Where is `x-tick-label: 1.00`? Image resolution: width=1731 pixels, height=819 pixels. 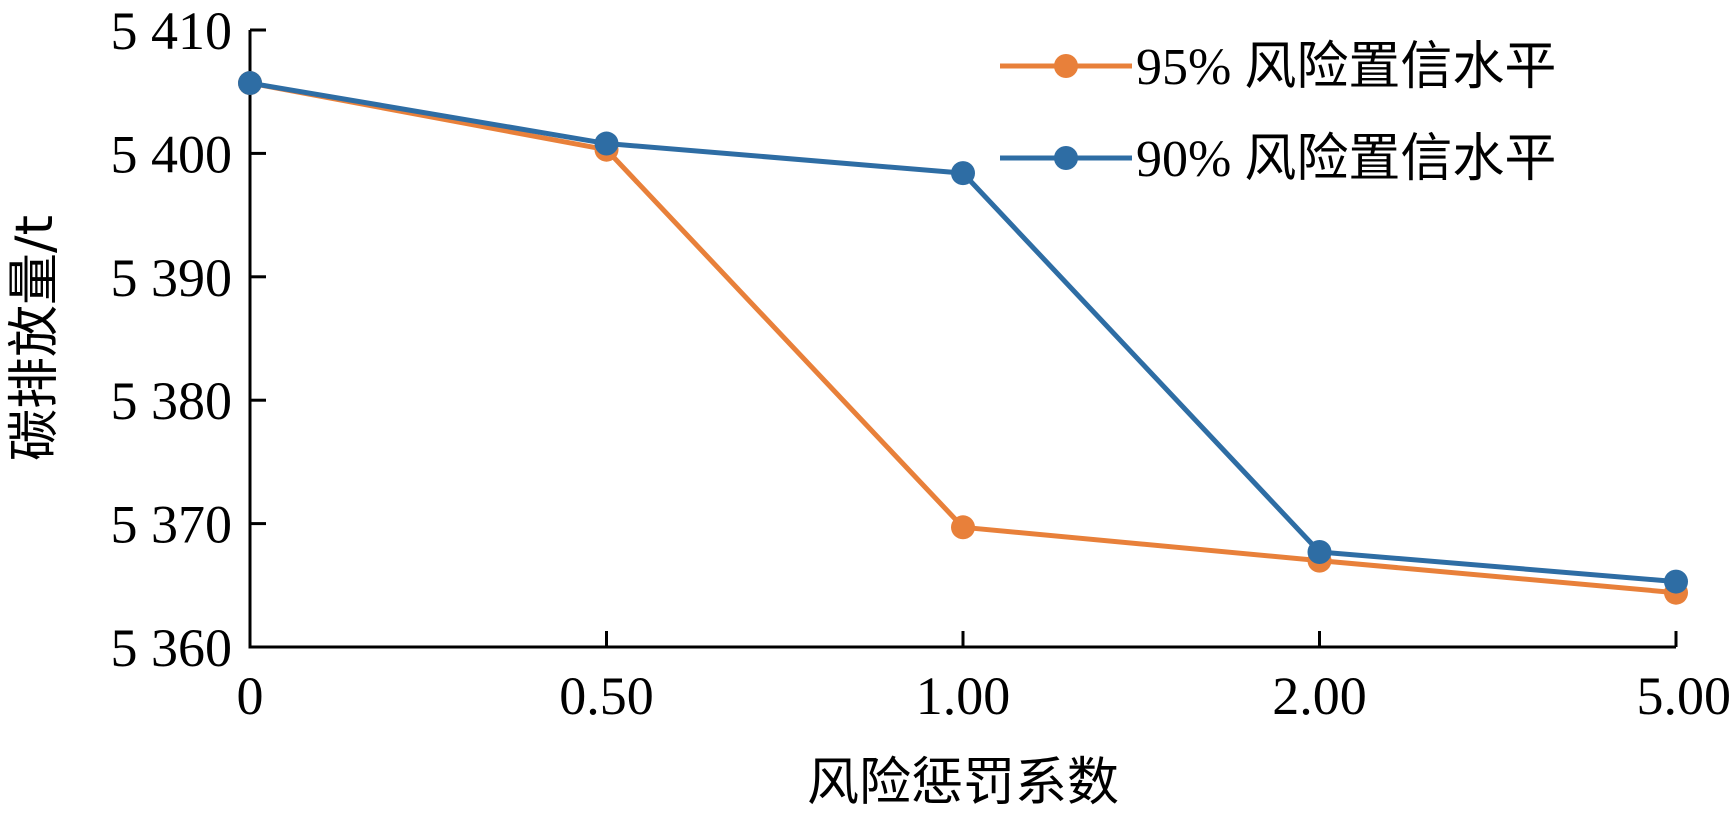
x-tick-label: 1.00 is located at coordinates (963, 696).